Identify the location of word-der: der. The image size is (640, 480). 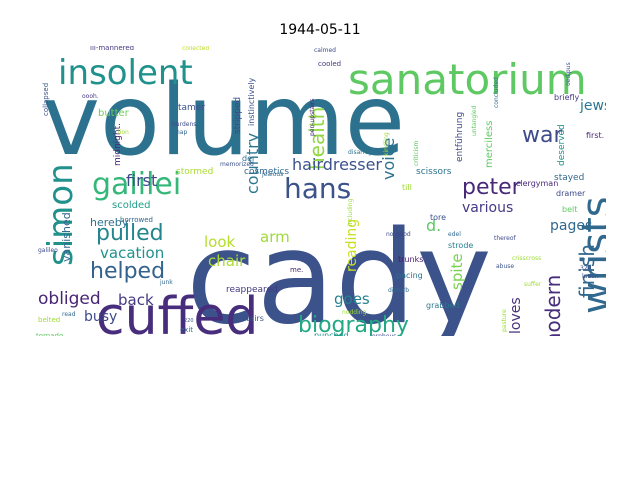
(249, 158).